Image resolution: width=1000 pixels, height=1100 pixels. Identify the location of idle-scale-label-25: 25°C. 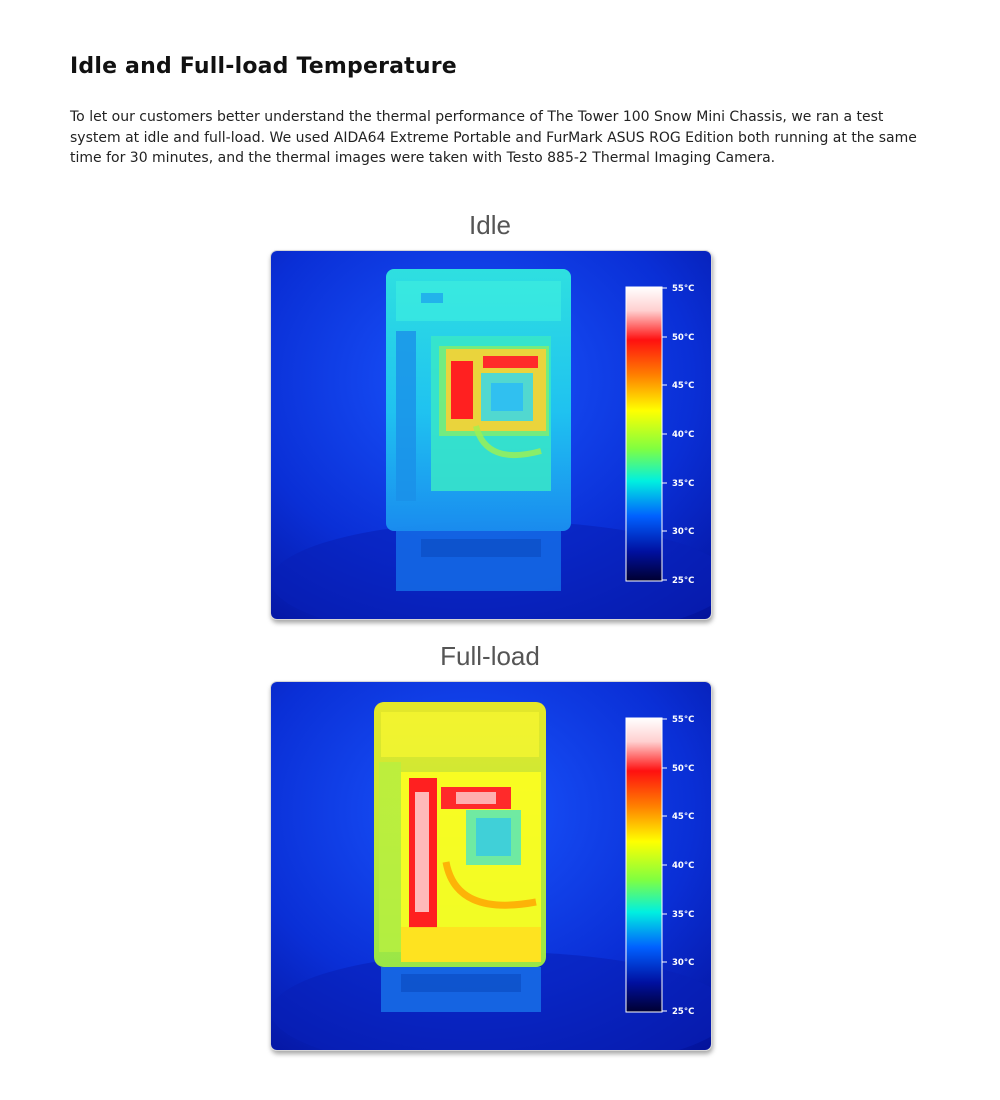
(683, 581).